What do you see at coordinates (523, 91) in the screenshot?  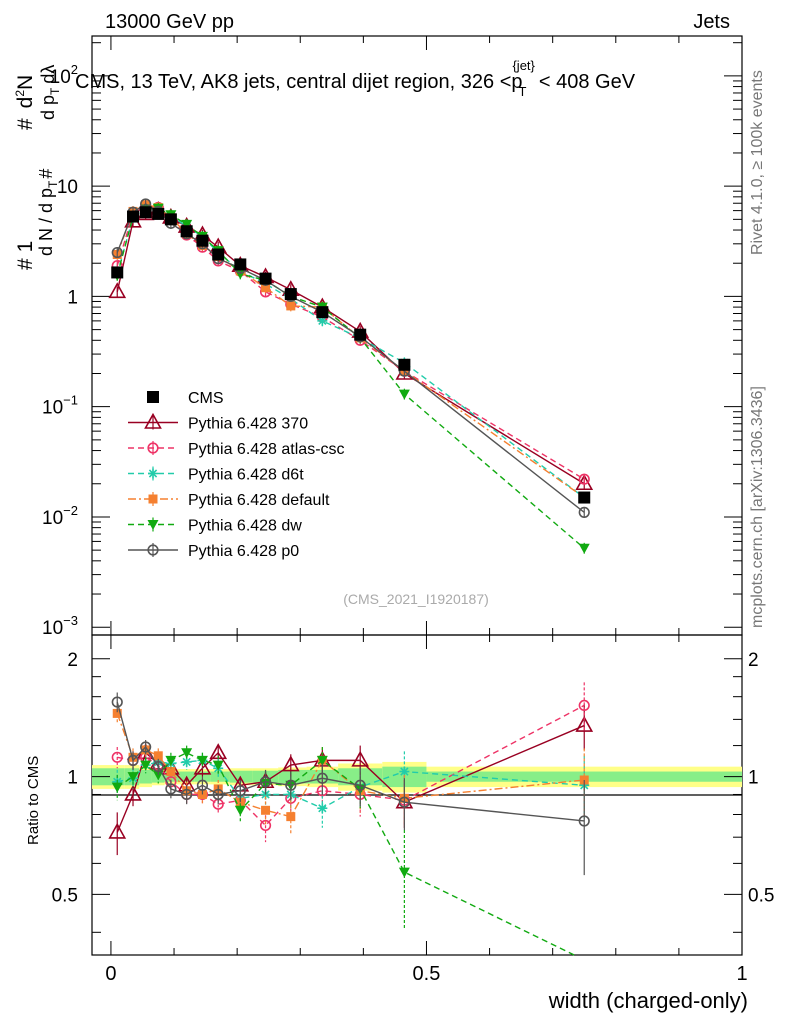 I see `title-sub: T` at bounding box center [523, 91].